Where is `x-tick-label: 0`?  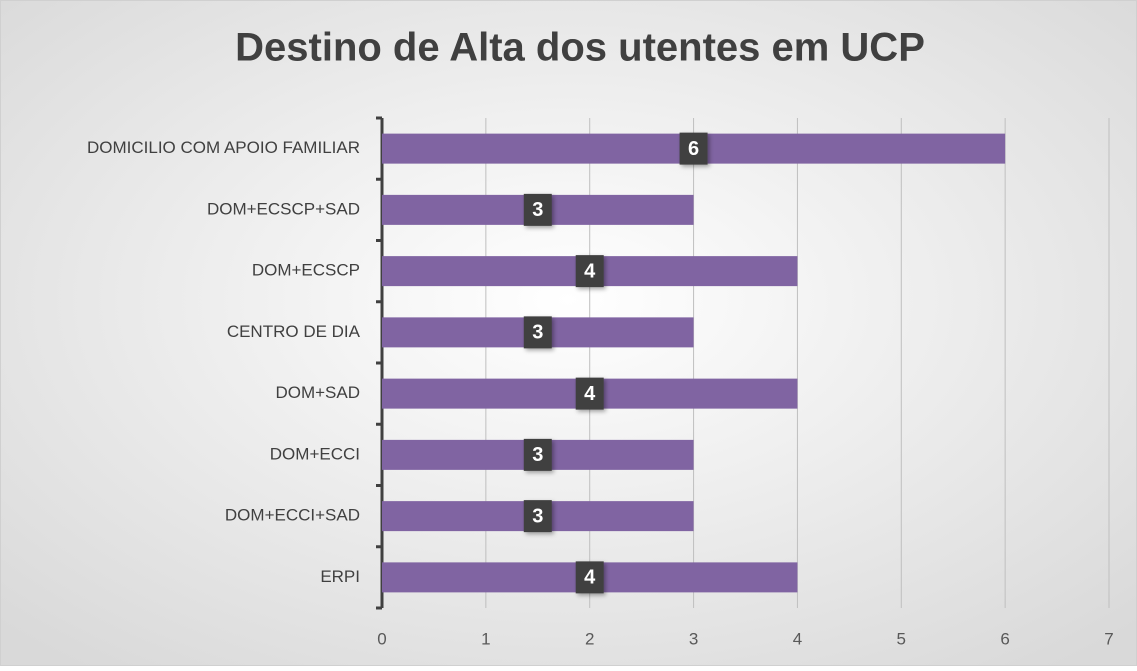 x-tick-label: 0 is located at coordinates (381, 638).